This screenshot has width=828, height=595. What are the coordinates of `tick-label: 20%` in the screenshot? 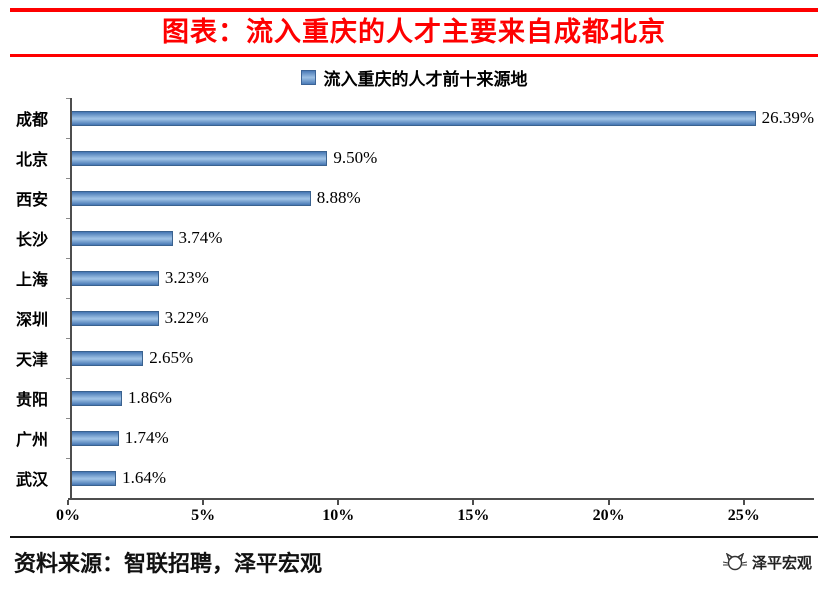 It's located at (608, 515).